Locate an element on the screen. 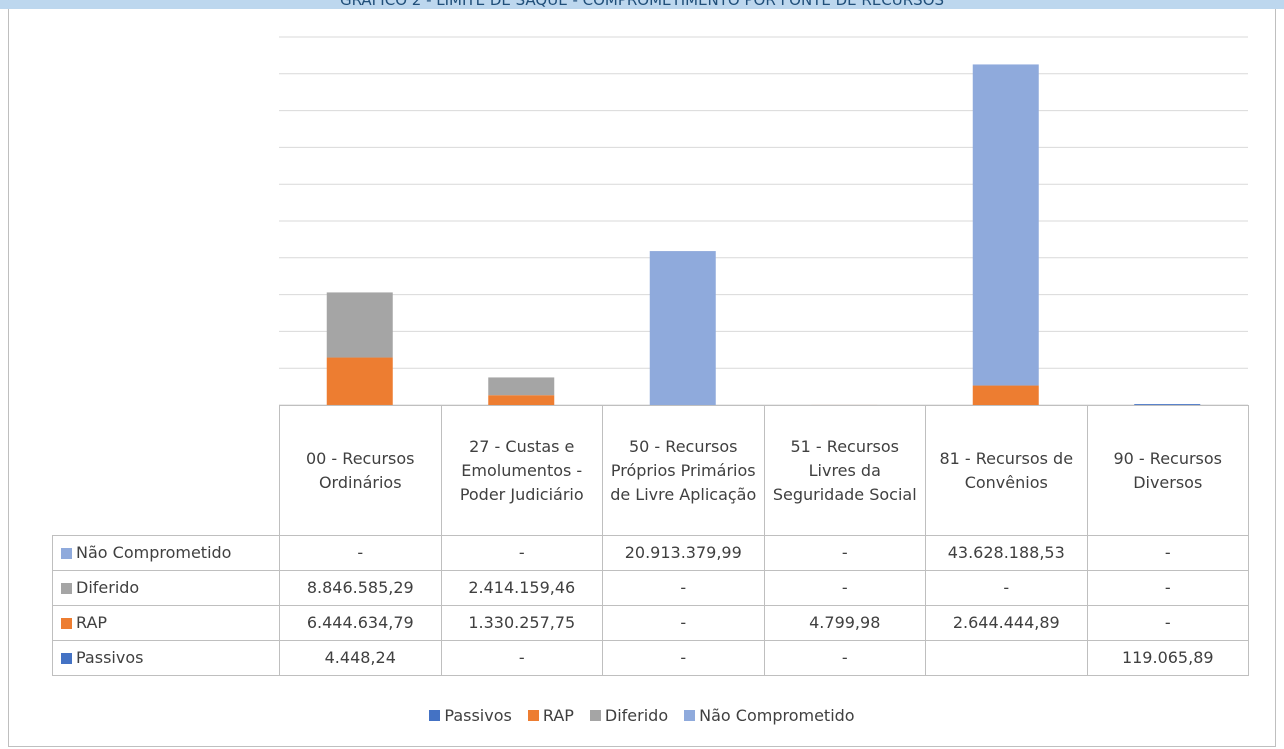 The width and height of the screenshot is (1284, 749). legend-item: Passivos is located at coordinates (470, 715).